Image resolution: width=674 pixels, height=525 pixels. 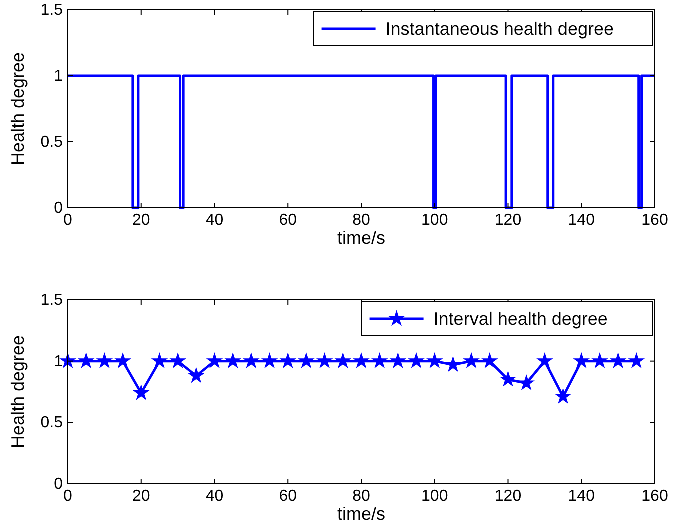 What do you see at coordinates (500, 29) in the screenshot?
I see `legend-label: Instantaneous health degree` at bounding box center [500, 29].